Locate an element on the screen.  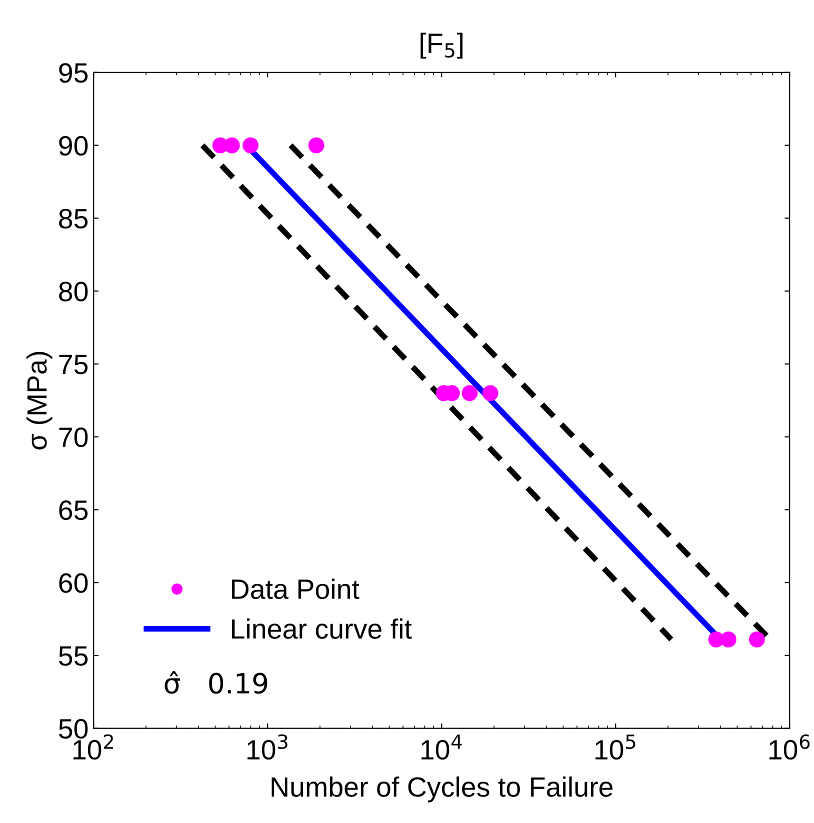
x-tick-label: 10$^{4}$ is located at coordinates (441, 747).